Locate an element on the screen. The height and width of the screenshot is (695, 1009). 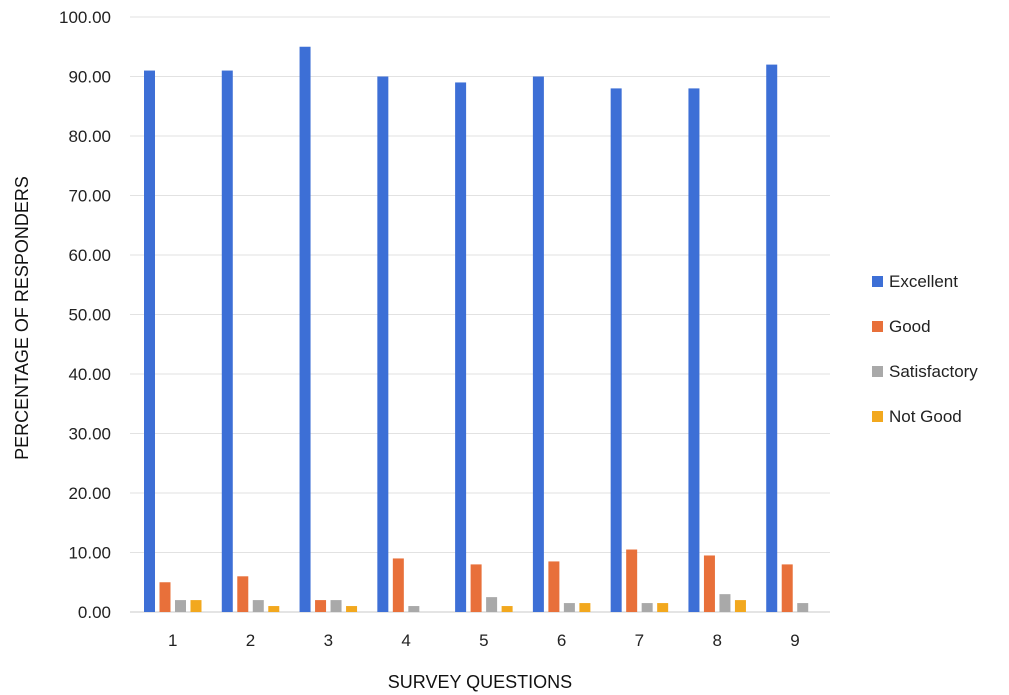
y-tick-label: 100.00 is located at coordinates (85, 17).